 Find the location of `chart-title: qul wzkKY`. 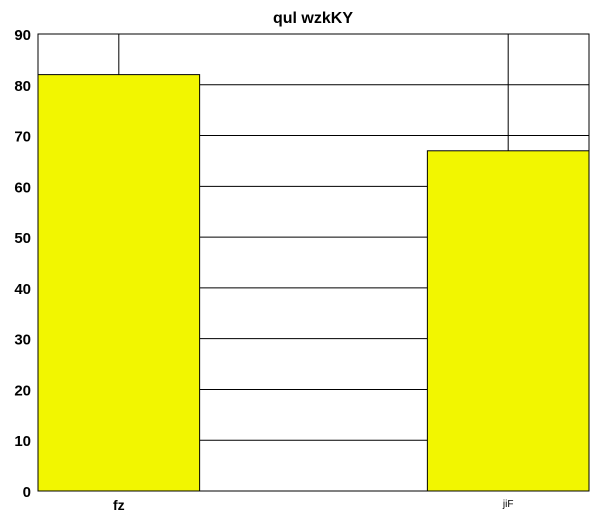

chart-title: qul wzkKY is located at coordinates (313, 18).